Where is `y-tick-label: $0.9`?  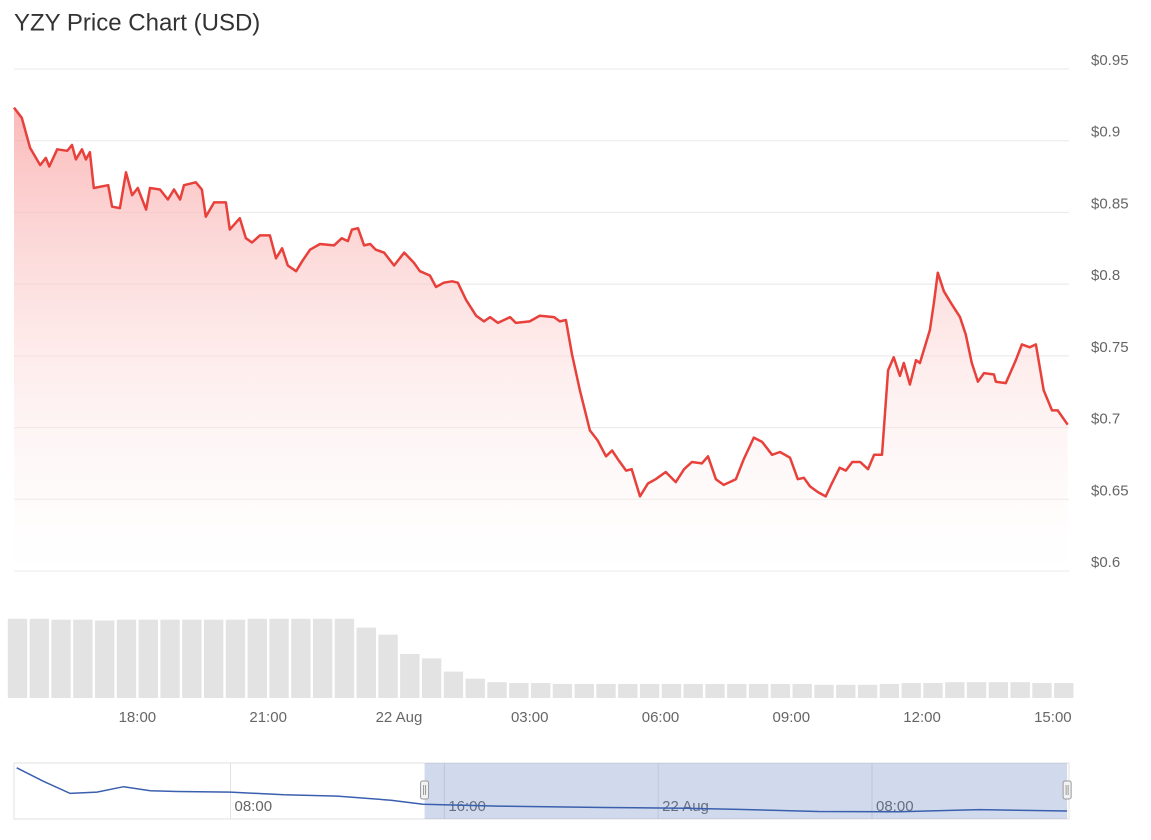 y-tick-label: $0.9 is located at coordinates (1105, 132).